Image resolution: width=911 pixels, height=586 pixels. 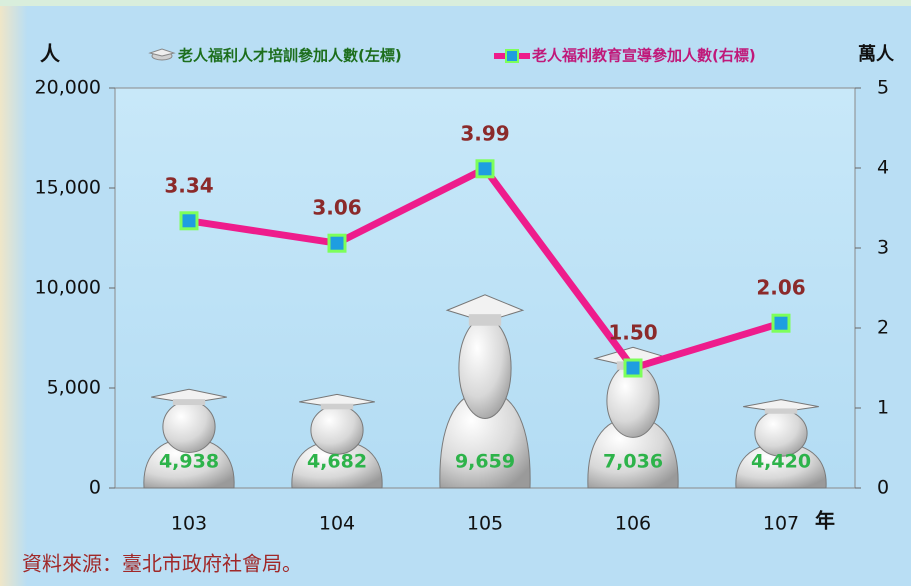 I want to click on legend-marker, so click(x=512, y=56).